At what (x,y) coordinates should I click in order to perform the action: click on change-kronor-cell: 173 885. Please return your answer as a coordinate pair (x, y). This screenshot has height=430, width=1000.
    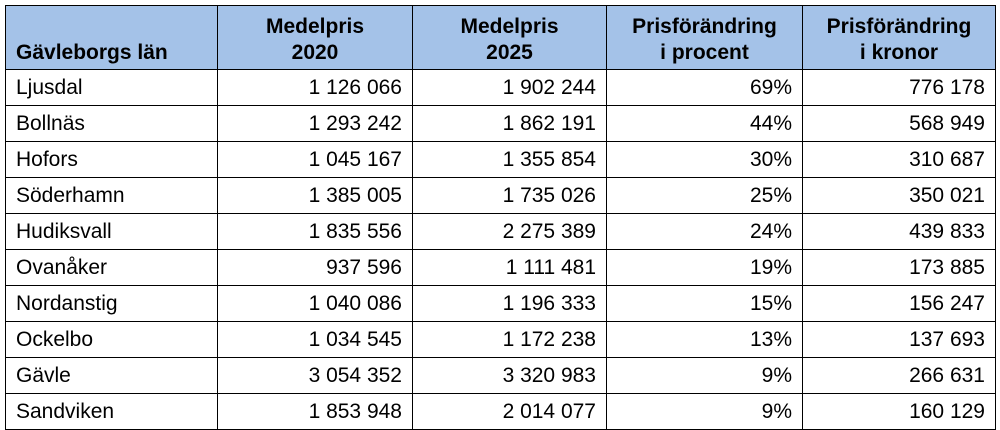
    Looking at the image, I should click on (899, 267).